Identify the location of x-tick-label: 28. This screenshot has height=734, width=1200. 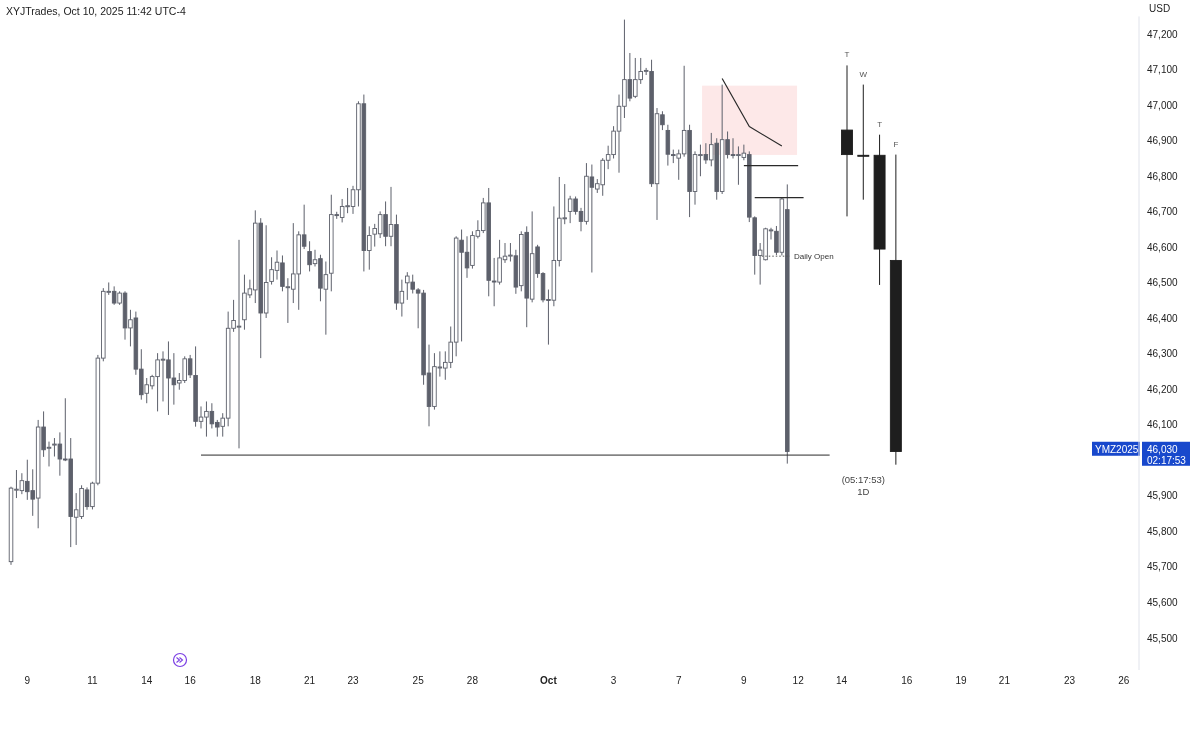
(472, 680).